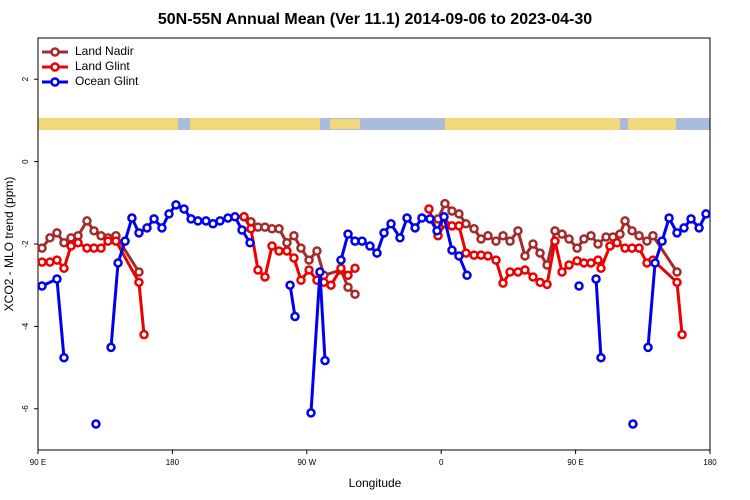  I want to click on legend-label: Ocean Glint, so click(107, 81).